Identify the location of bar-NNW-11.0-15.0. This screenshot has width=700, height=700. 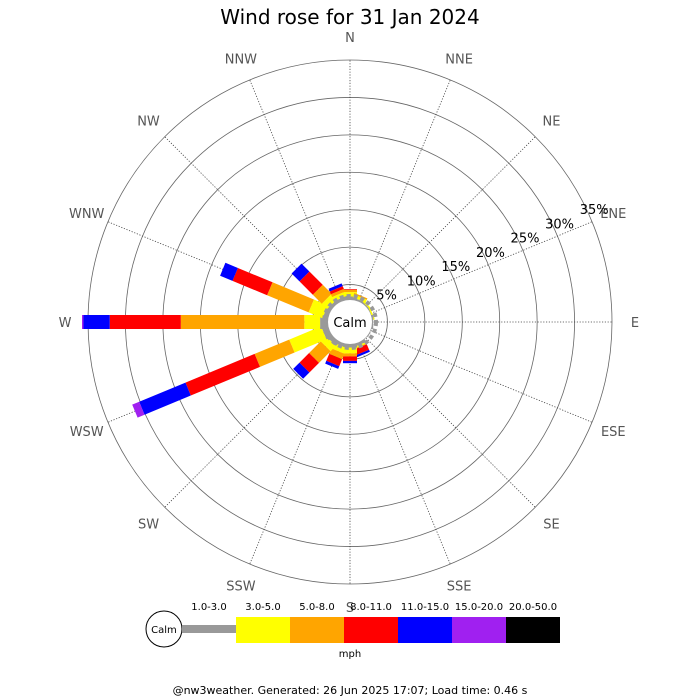
(335, 287).